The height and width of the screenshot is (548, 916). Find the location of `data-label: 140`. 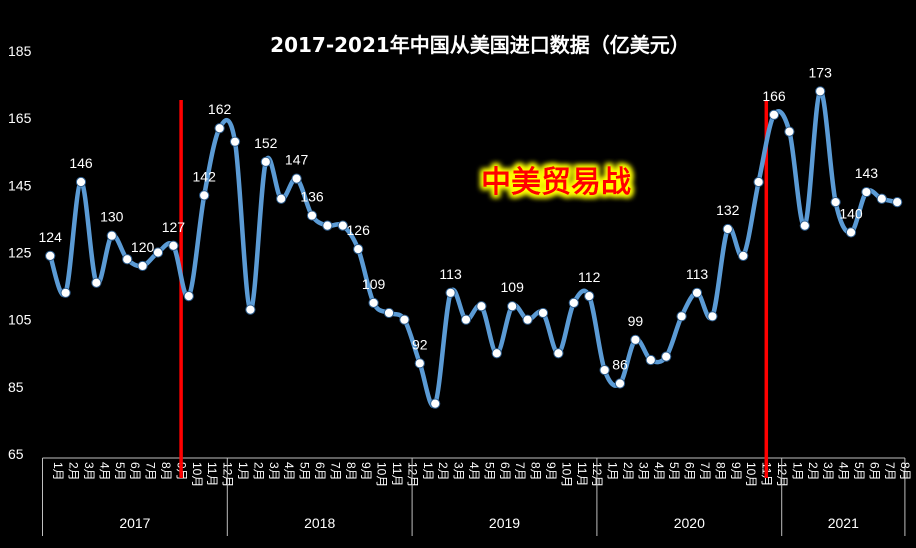

data-label: 140 is located at coordinates (851, 213).